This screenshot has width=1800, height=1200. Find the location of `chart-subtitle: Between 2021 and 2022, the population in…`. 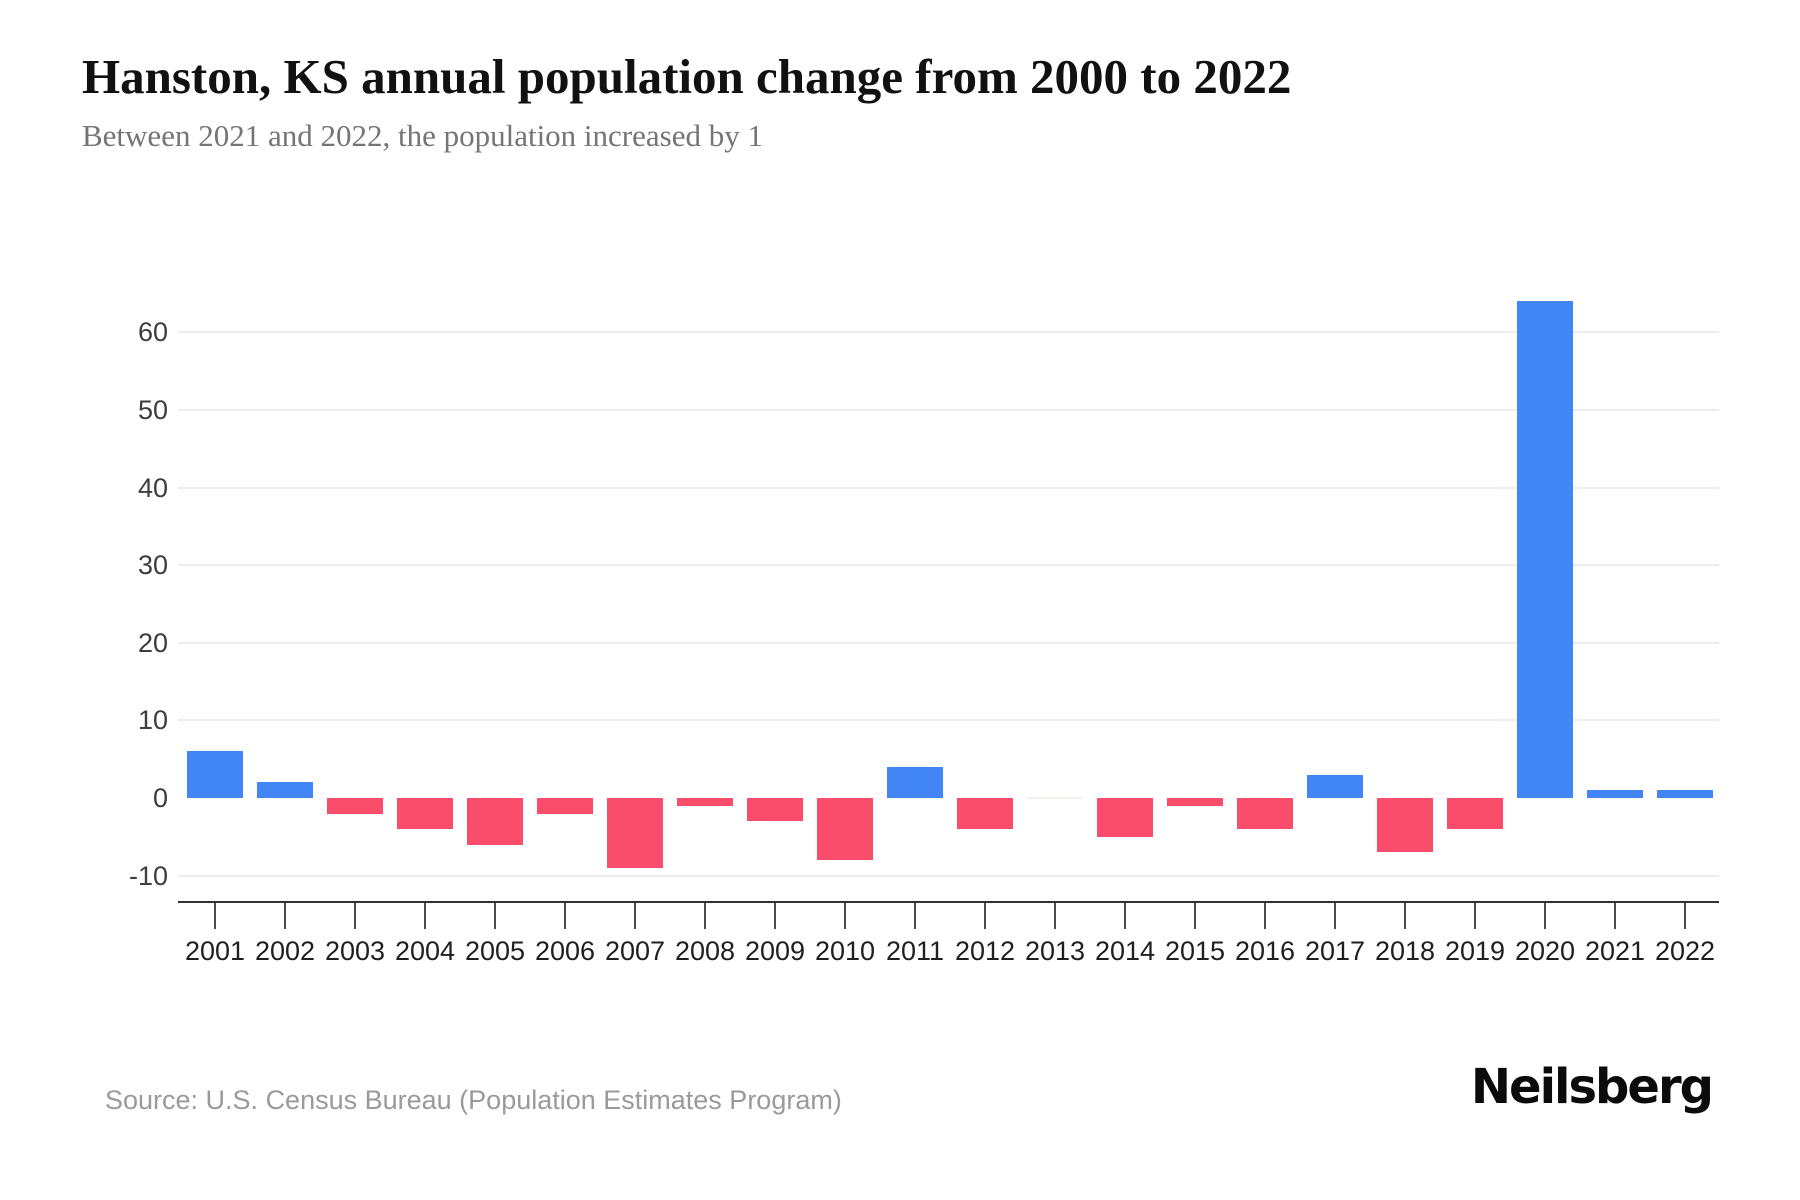

chart-subtitle: Between 2021 and 2022, the population in… is located at coordinates (422, 135).